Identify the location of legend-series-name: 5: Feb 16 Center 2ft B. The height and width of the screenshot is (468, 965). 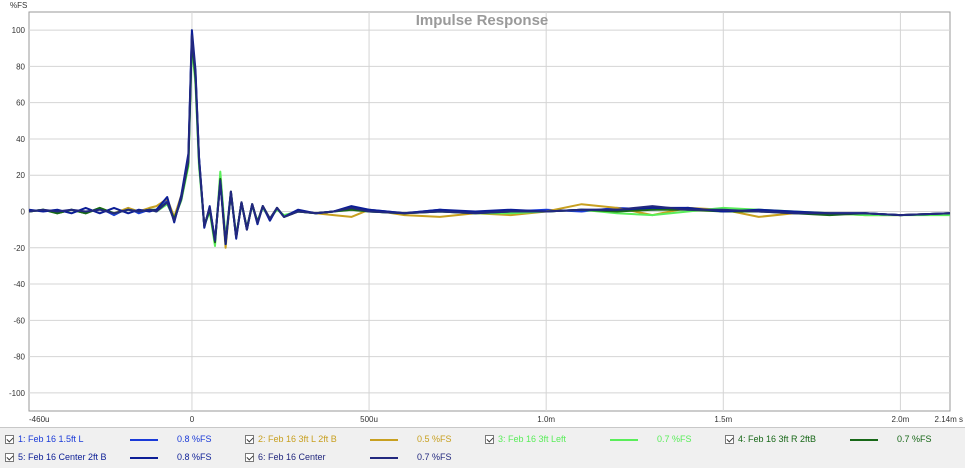
(62, 457).